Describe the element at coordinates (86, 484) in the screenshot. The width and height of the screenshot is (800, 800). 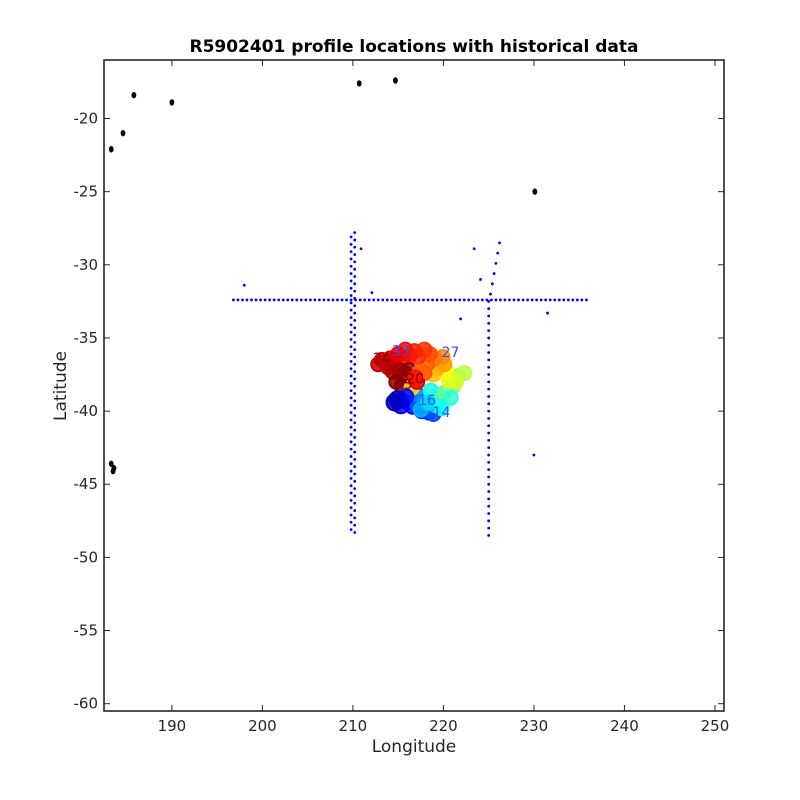
I see `y-tick-label: -45` at that location.